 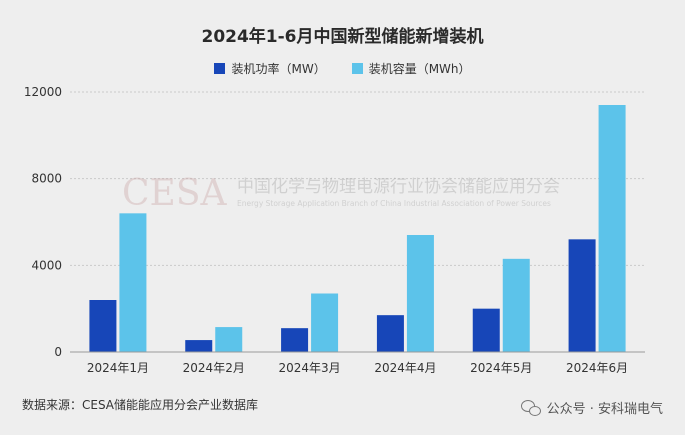 I want to click on y-tick-label: 12000, so click(x=43, y=92).